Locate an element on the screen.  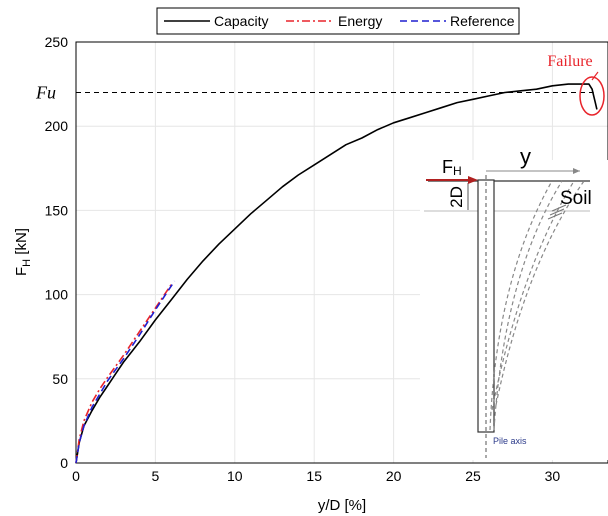
force-label-sub: H is located at coordinates (457, 171).